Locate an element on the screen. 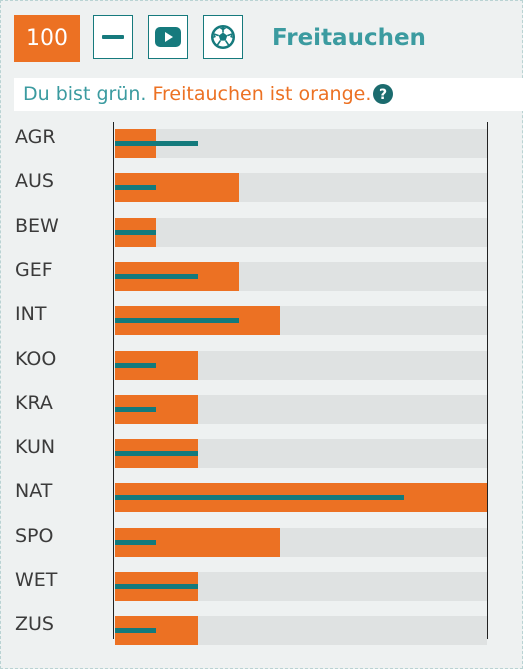 The width and height of the screenshot is (523, 669). chart-row: AGR is located at coordinates (261, 140).